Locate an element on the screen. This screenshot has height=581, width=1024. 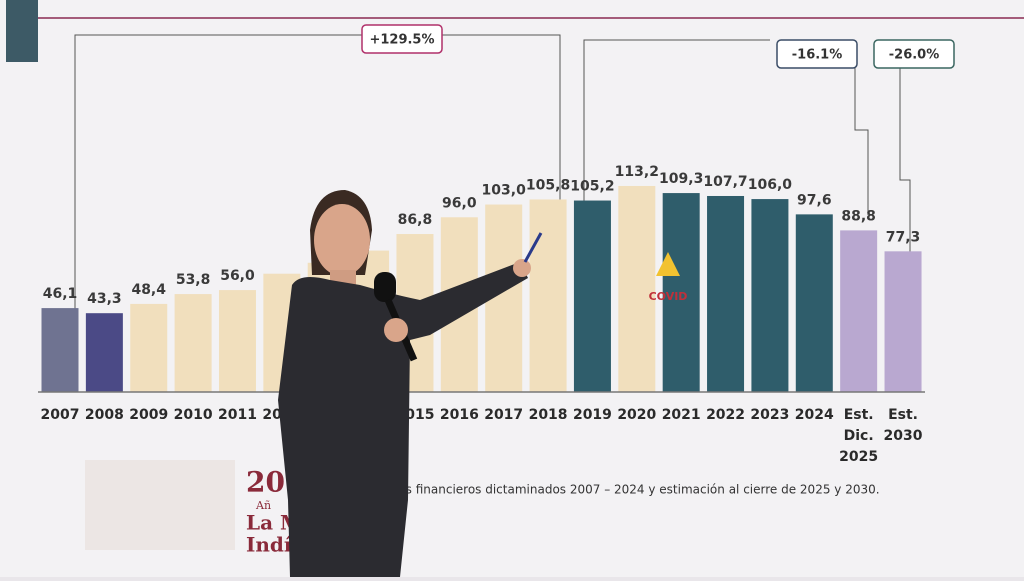
logo-text: Añ is located at coordinates (263, 505).